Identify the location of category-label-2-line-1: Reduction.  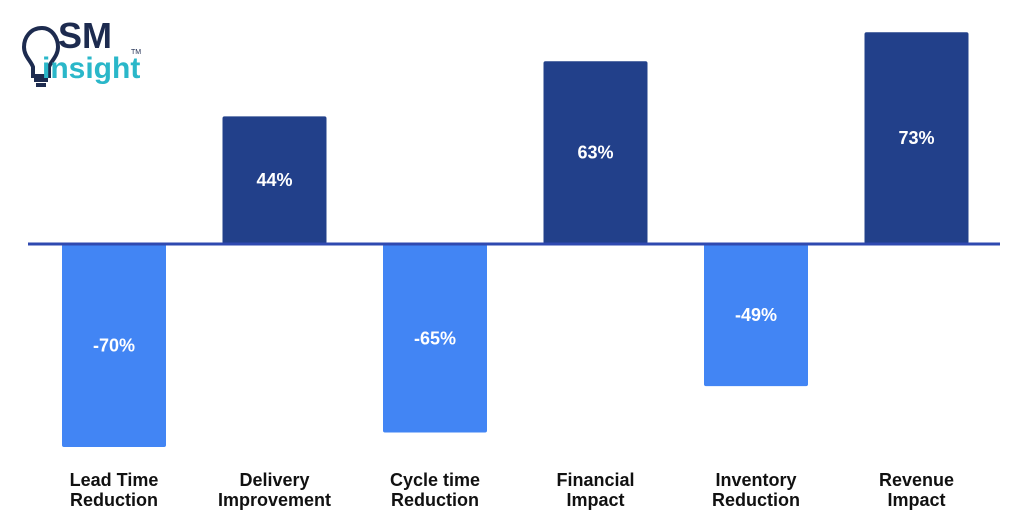
(435, 500).